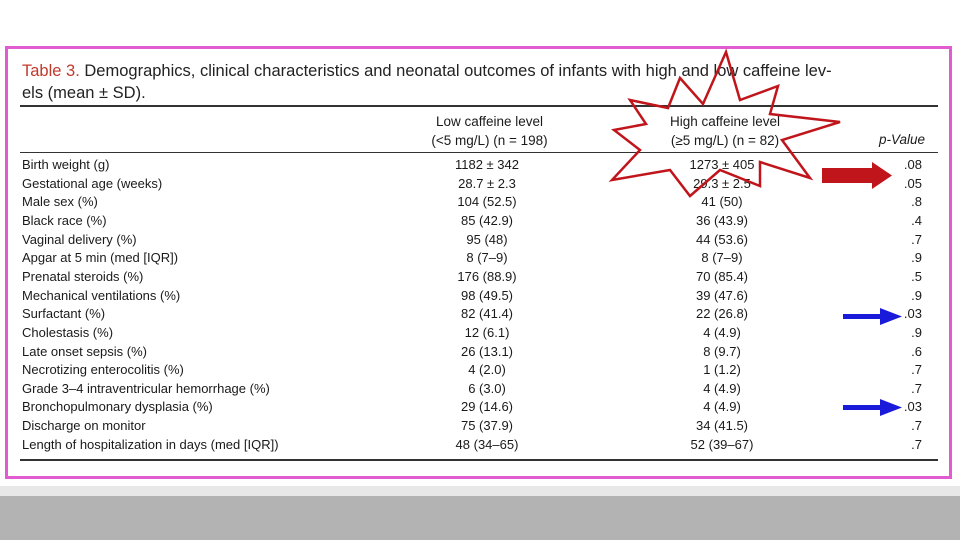 This screenshot has height=540, width=960. I want to click on high-caffeine-value: 22 (26.8), so click(722, 314).